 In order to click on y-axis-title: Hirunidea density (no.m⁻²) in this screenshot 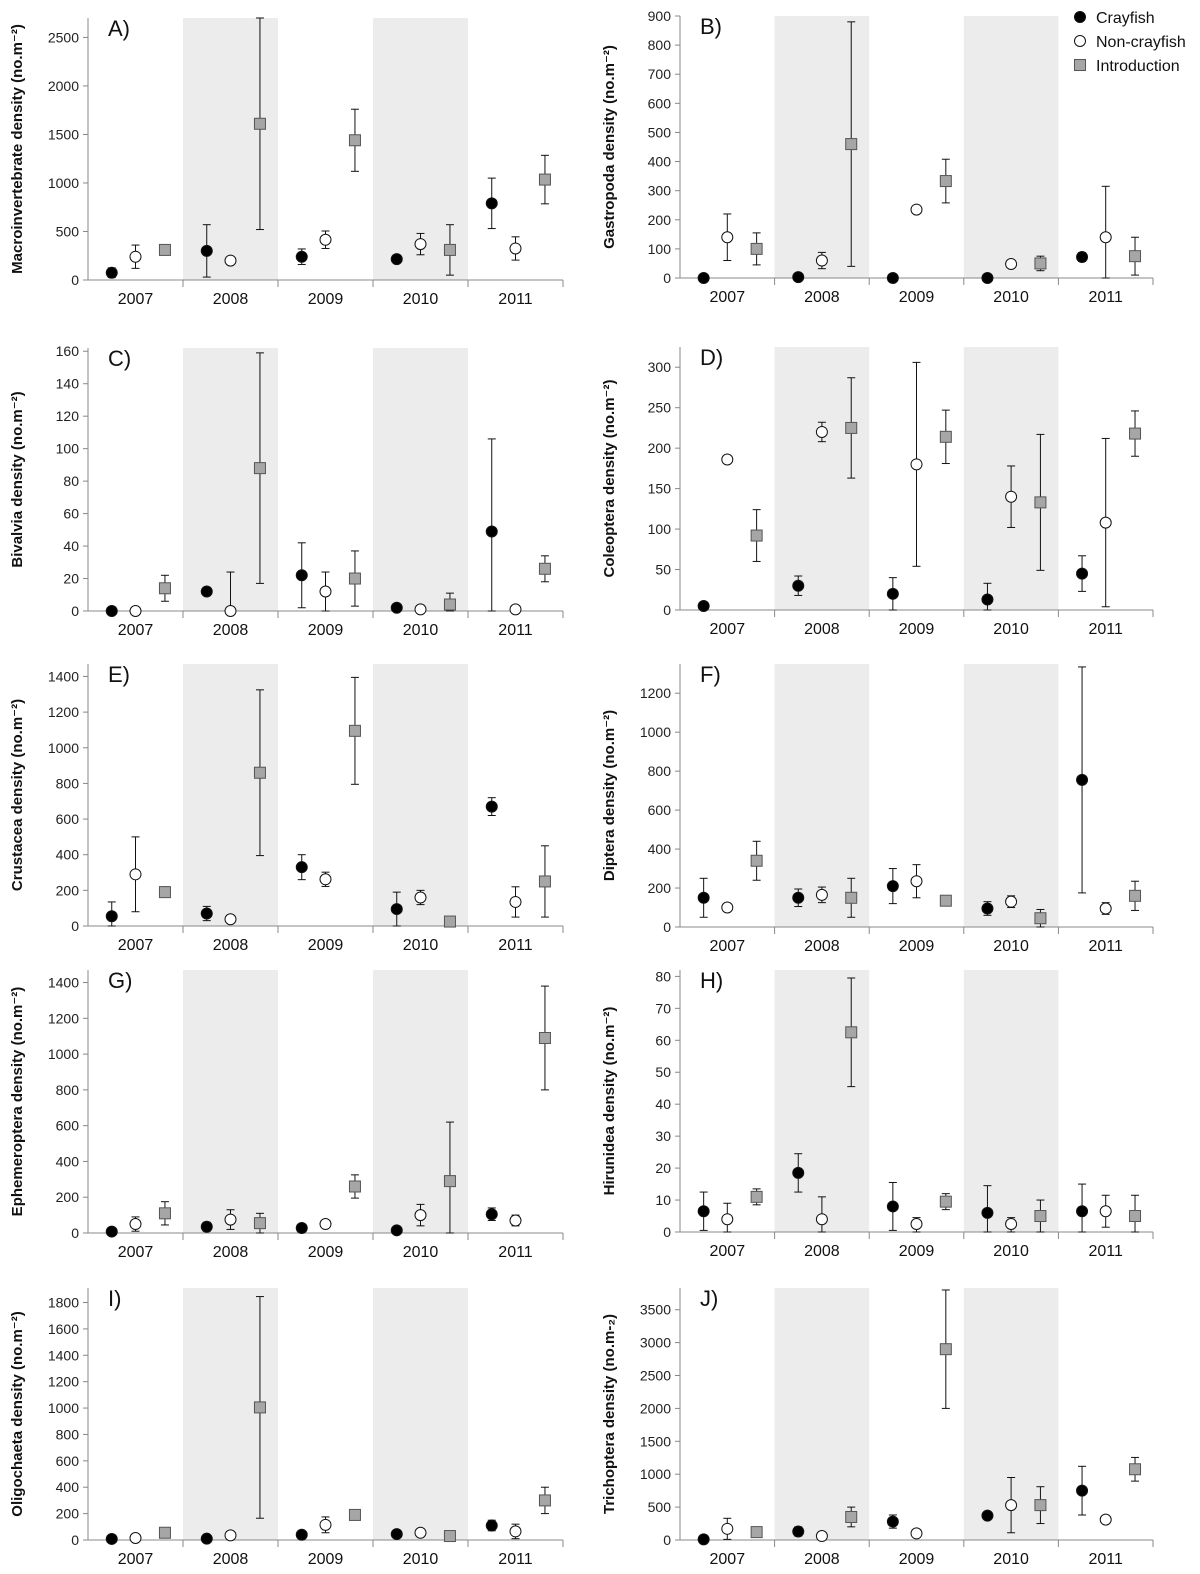, I will do `click(609, 1101)`.